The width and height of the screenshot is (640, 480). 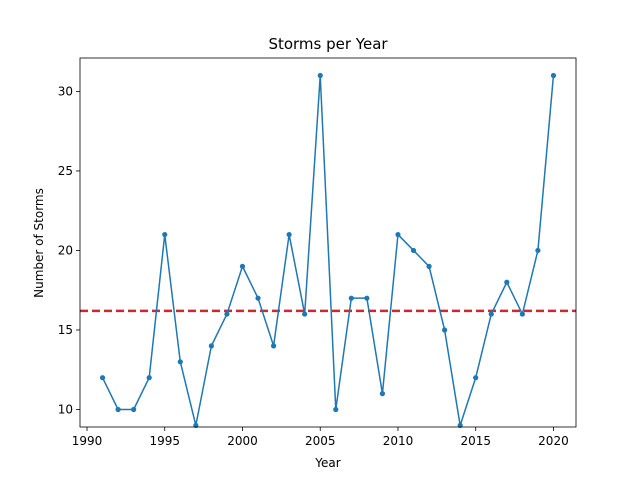 What do you see at coordinates (65, 250) in the screenshot?
I see `y-tick-label: 20` at bounding box center [65, 250].